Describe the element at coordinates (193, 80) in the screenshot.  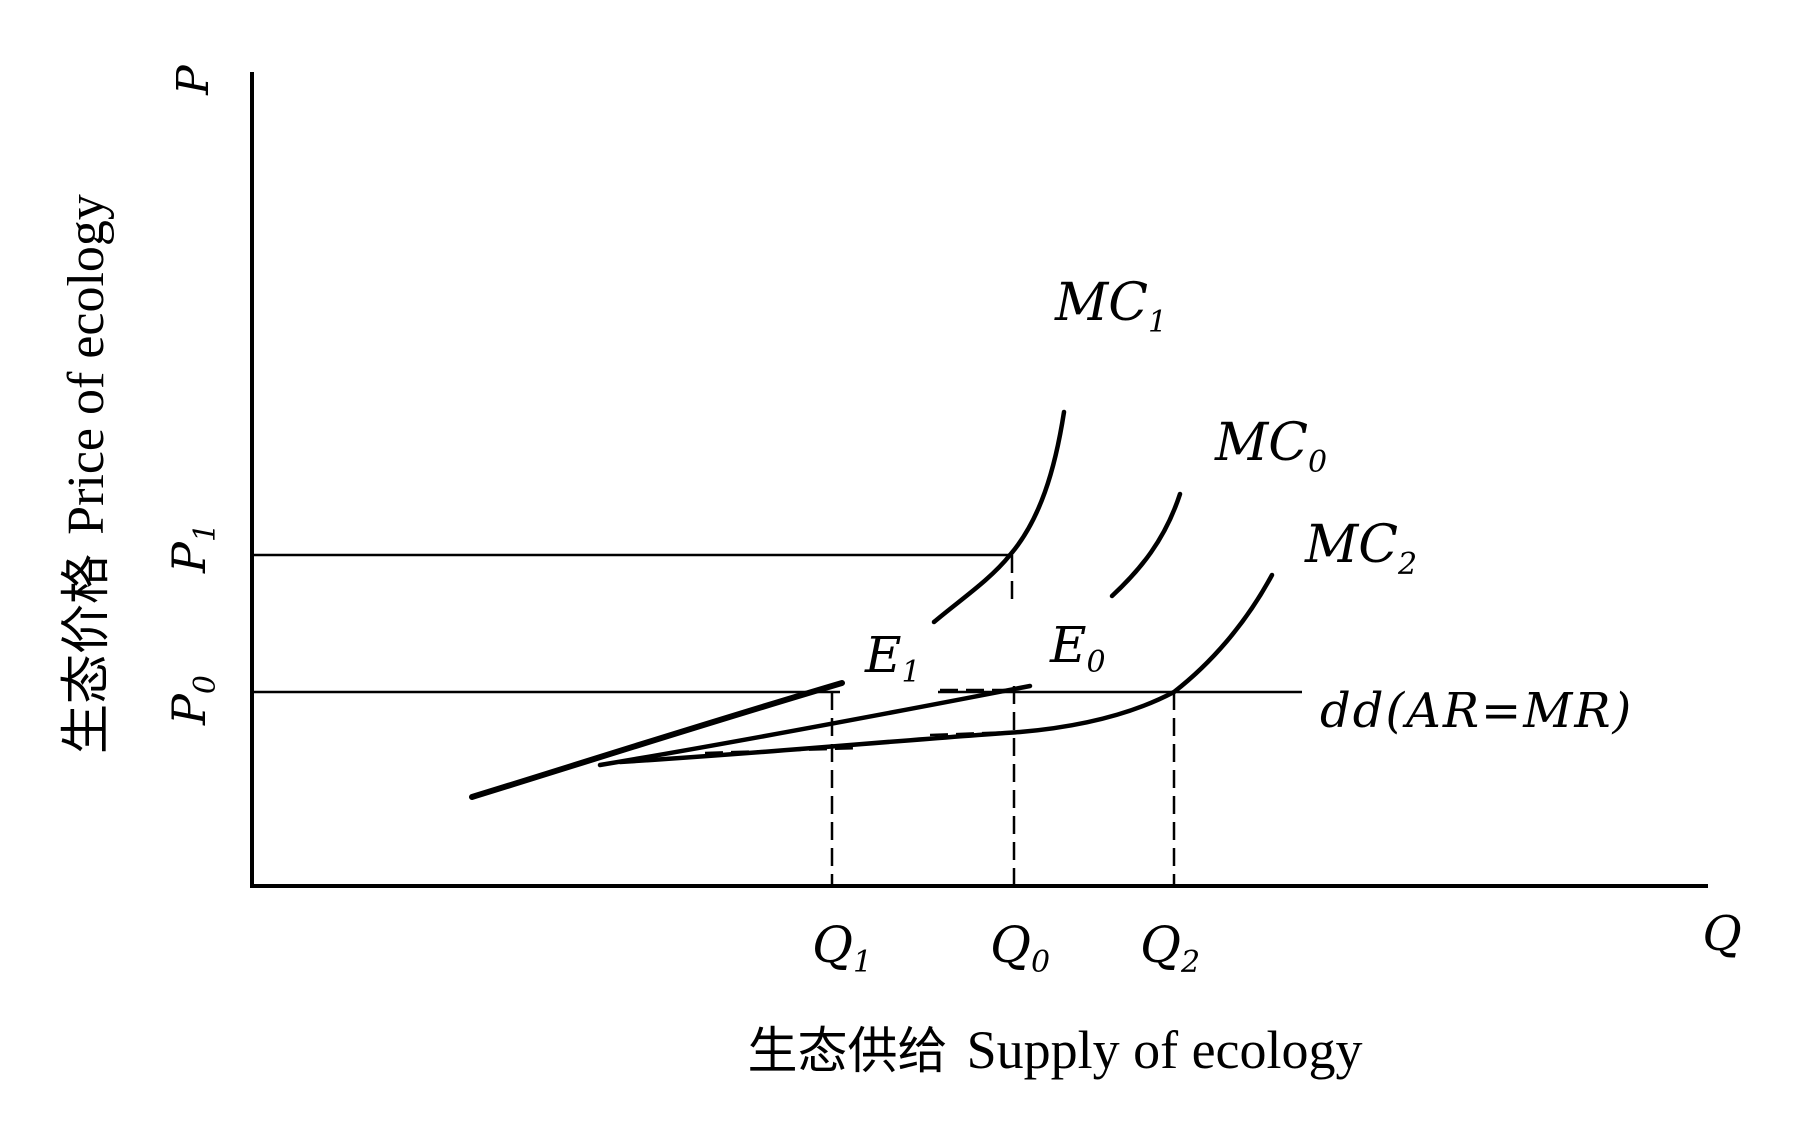
I see `y-axis-symbol: P` at that location.